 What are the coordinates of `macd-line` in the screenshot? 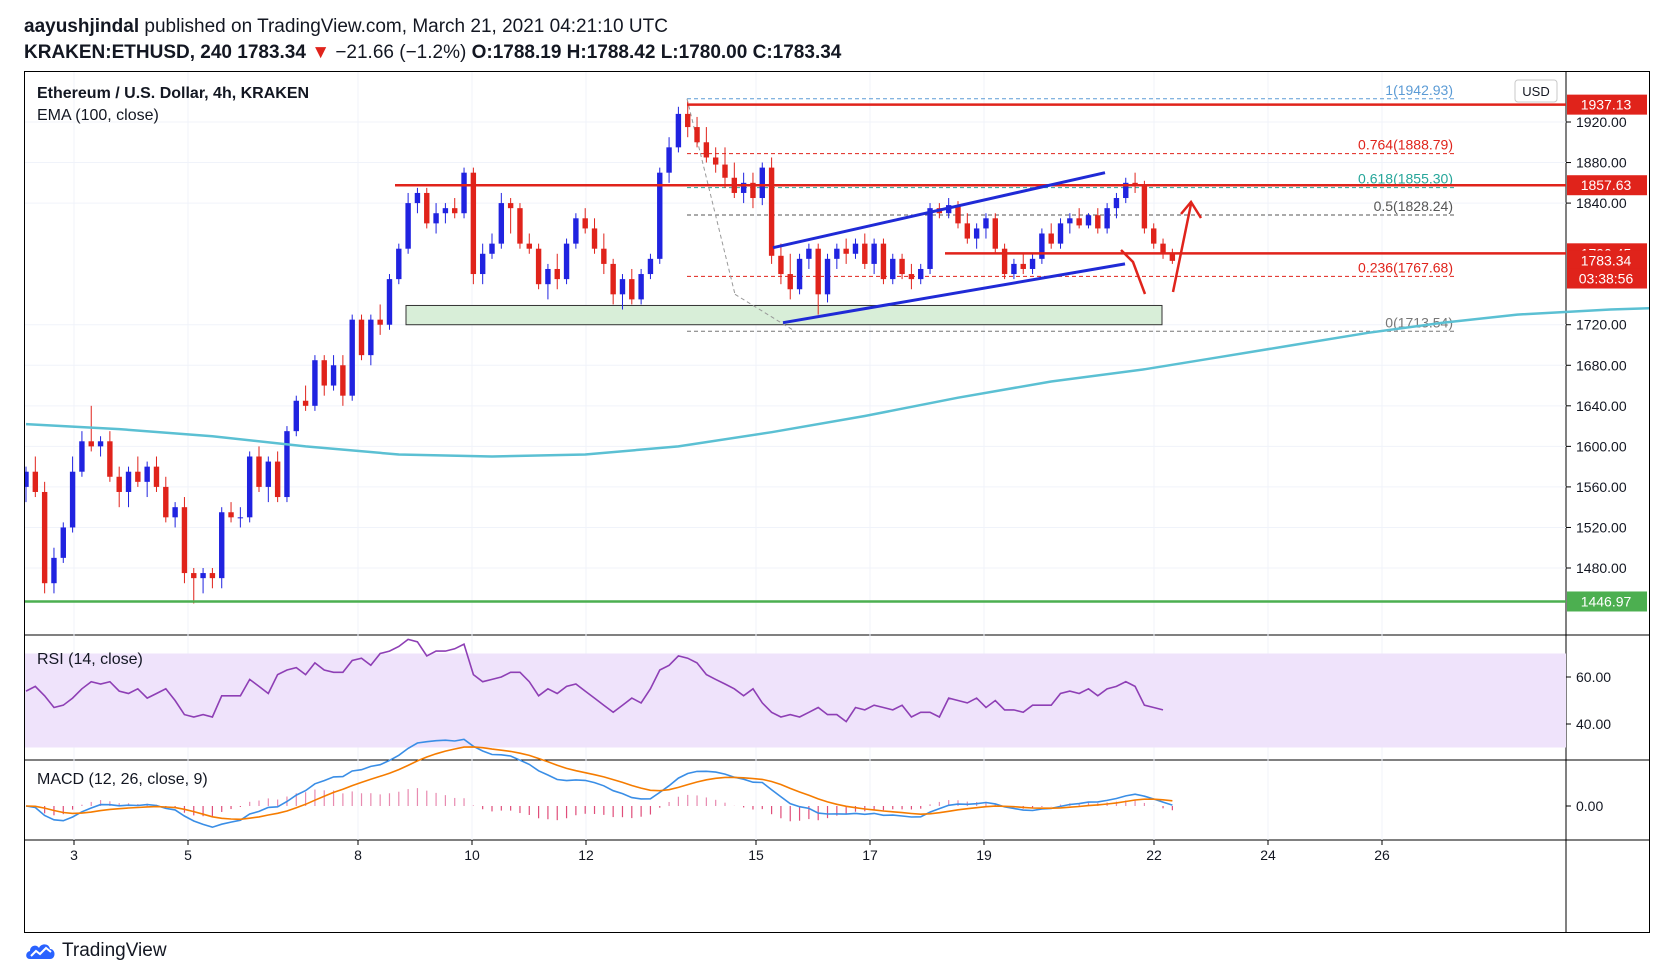 It's located at (599, 783).